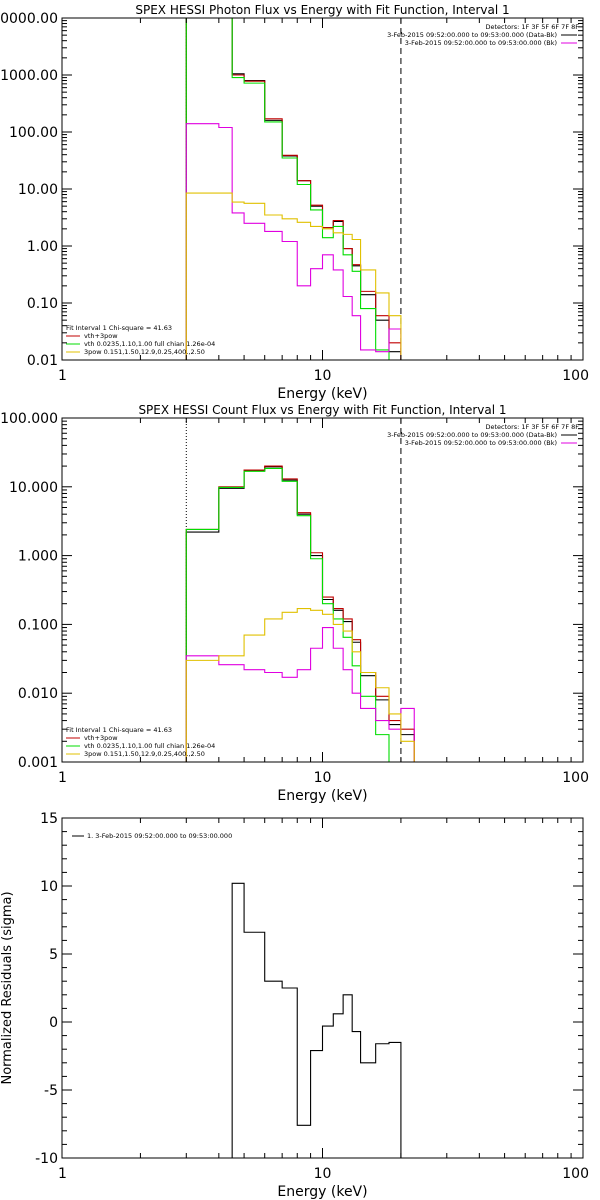  I want to click on y-tick-label: 0, so click(53, 1023).